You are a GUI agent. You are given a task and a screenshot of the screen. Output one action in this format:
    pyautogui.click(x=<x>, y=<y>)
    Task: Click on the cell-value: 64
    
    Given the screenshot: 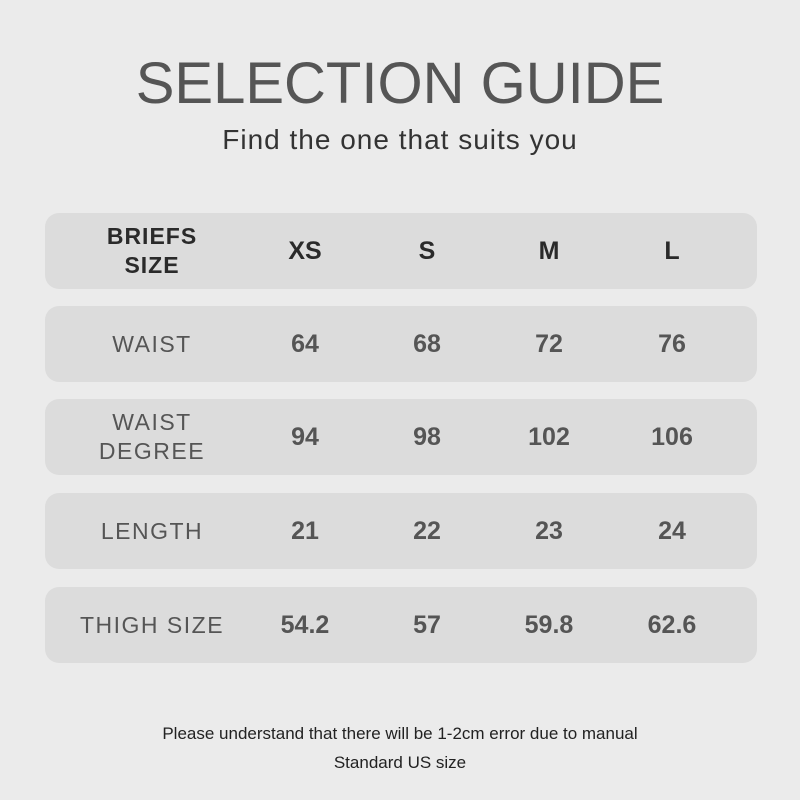 What is the action you would take?
    pyautogui.click(x=305, y=343)
    